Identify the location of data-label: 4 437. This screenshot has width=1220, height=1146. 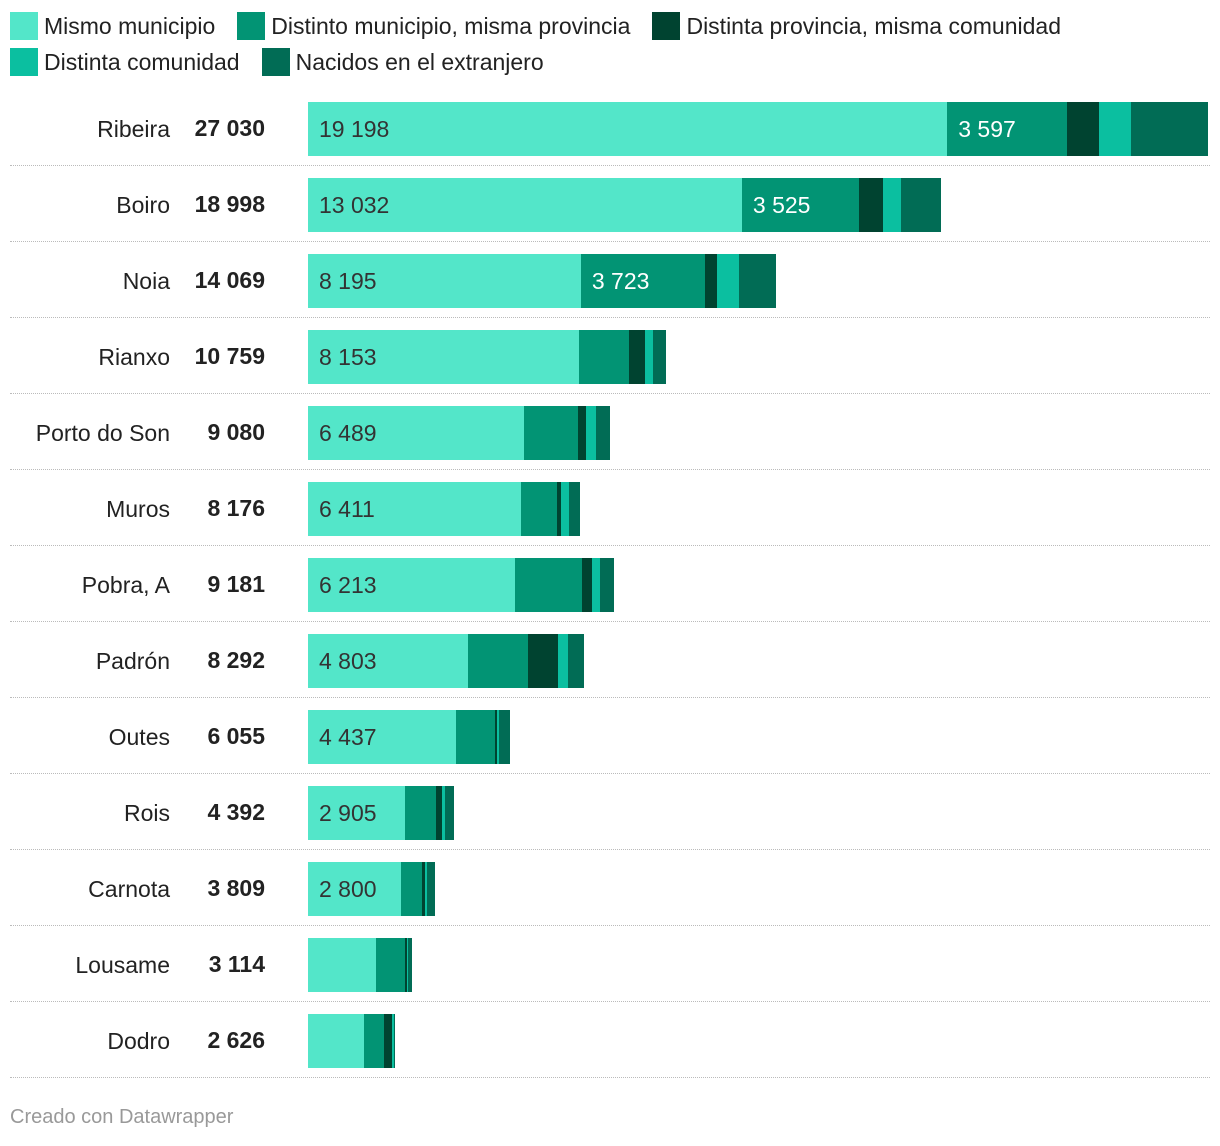
(348, 737).